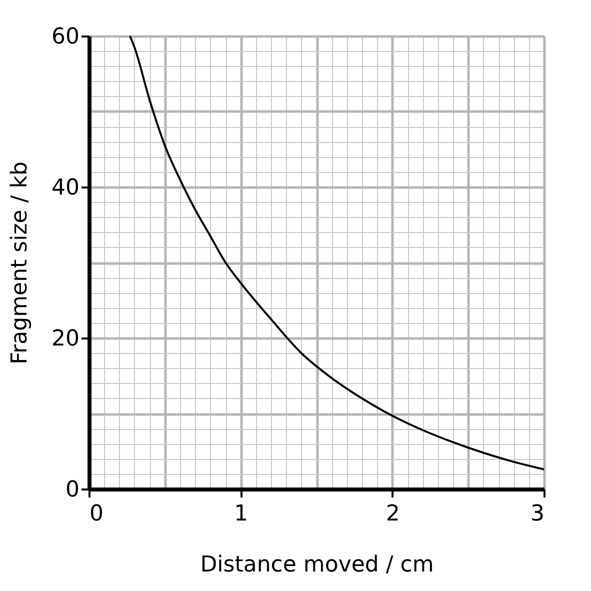 Image resolution: width=591 pixels, height=591 pixels. Describe the element at coordinates (317, 565) in the screenshot. I see `x-axis-title: Distance moved / cm` at that location.